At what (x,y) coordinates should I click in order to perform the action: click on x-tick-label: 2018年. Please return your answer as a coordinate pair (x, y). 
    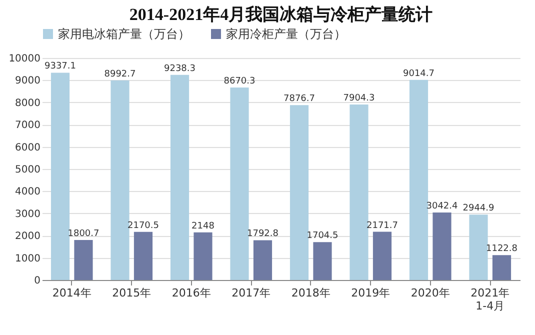
    Looking at the image, I should click on (310, 293).